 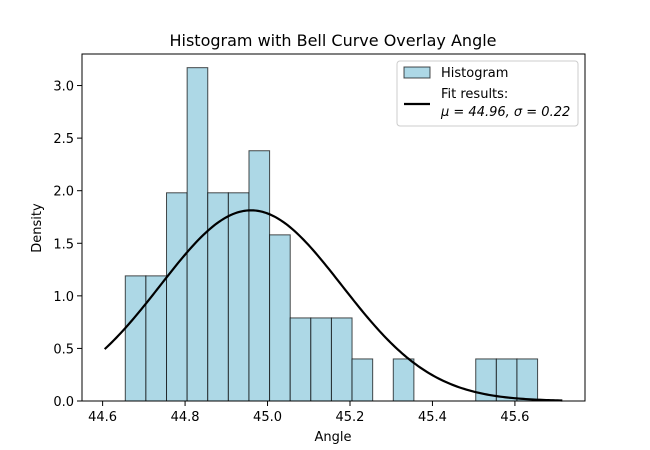 What do you see at coordinates (37, 228) in the screenshot?
I see `y-axis-label: Density` at bounding box center [37, 228].